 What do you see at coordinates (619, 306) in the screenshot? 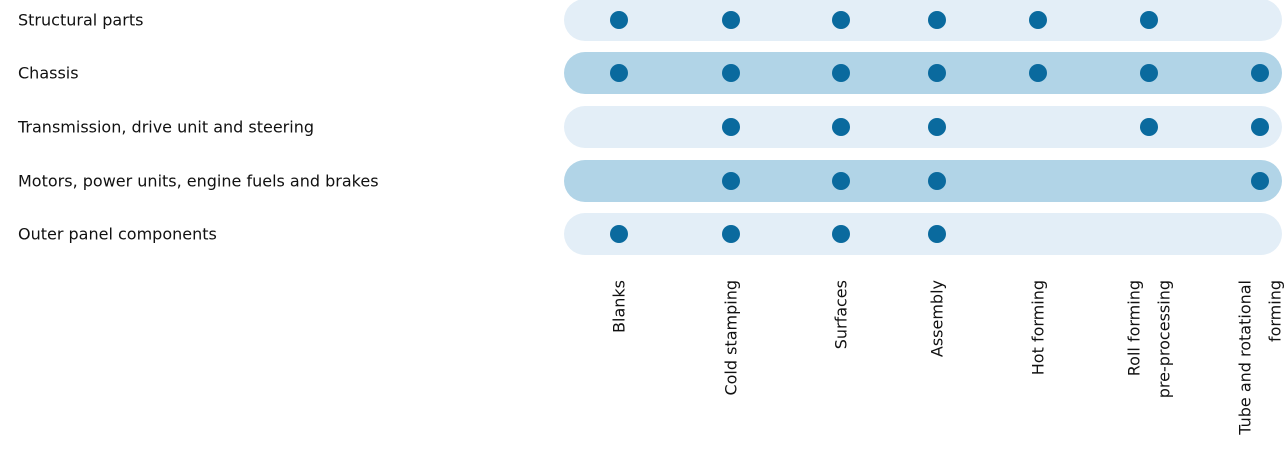
I see `column-label: Blanks` at bounding box center [619, 306].